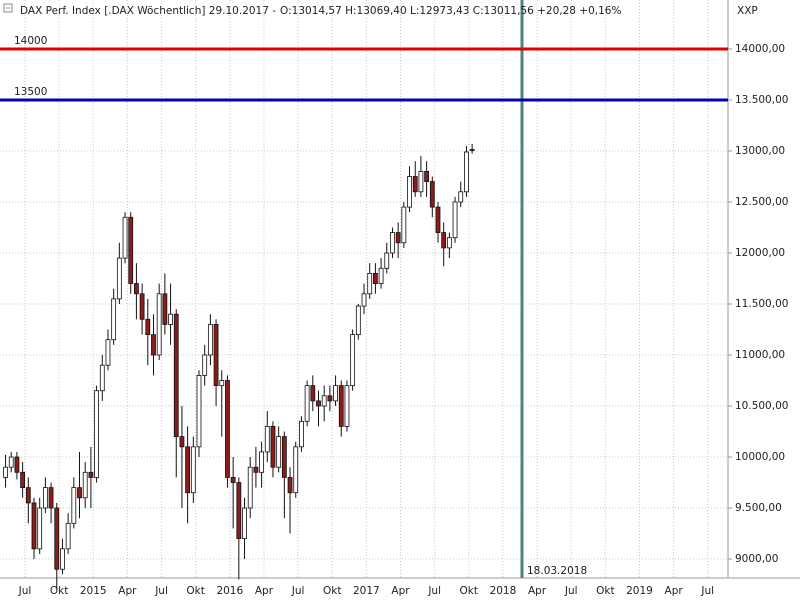 Image resolution: width=800 pixels, height=600 pixels. What do you see at coordinates (760, 49) in the screenshot?
I see `y-tick-label: 14000,00` at bounding box center [760, 49].